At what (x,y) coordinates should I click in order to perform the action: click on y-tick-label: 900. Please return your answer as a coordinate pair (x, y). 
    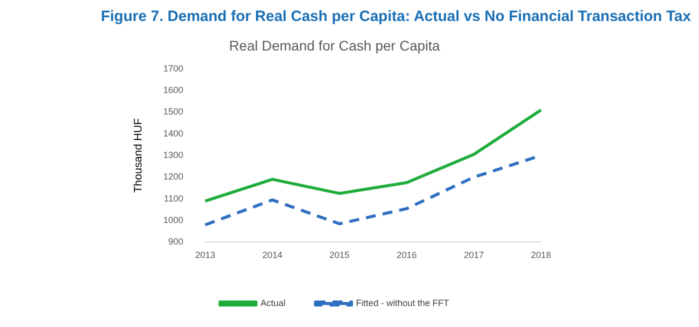
    Looking at the image, I should click on (176, 241).